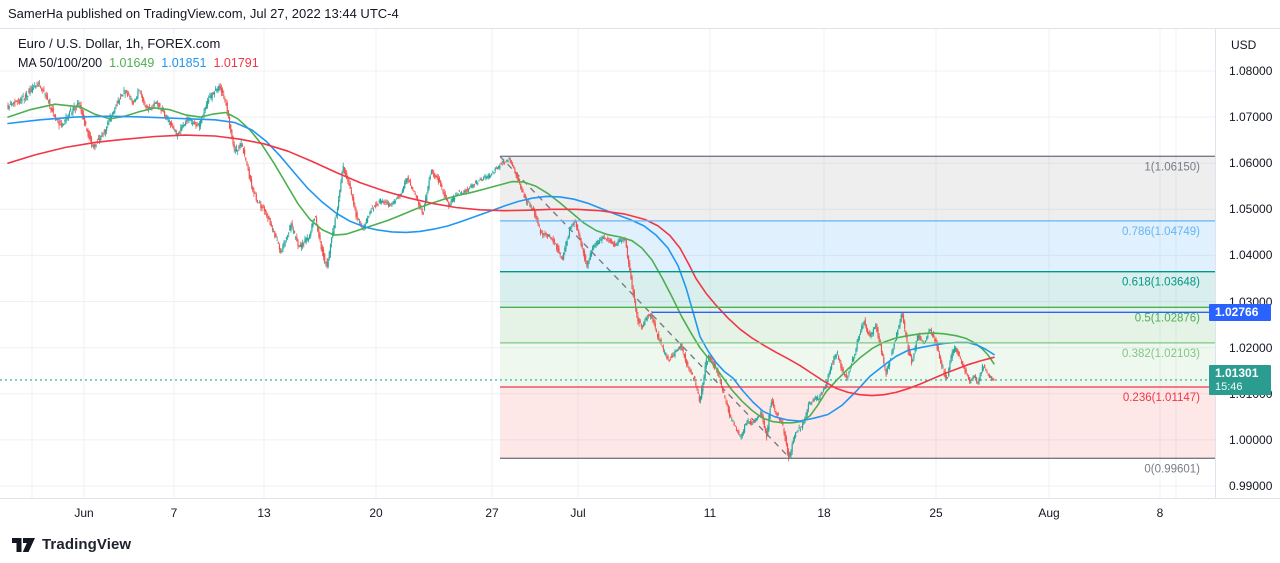 The height and width of the screenshot is (563, 1280). What do you see at coordinates (936, 513) in the screenshot?
I see `time-tick-label: 25` at bounding box center [936, 513].